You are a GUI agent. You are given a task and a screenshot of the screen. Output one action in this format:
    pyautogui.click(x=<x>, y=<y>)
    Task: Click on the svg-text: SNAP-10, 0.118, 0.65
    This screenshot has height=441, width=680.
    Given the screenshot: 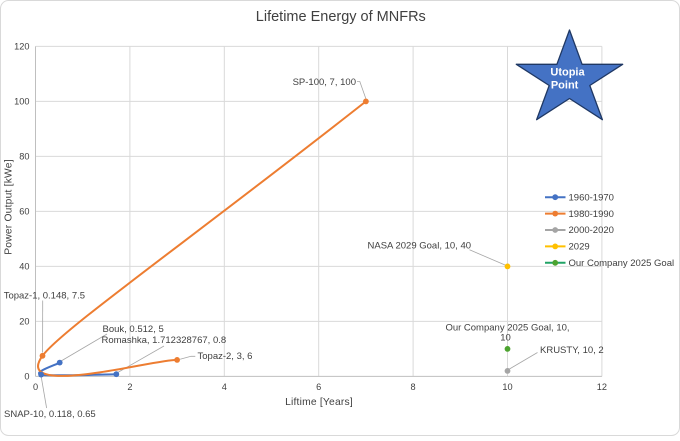 What is the action you would take?
    pyautogui.click(x=50, y=414)
    